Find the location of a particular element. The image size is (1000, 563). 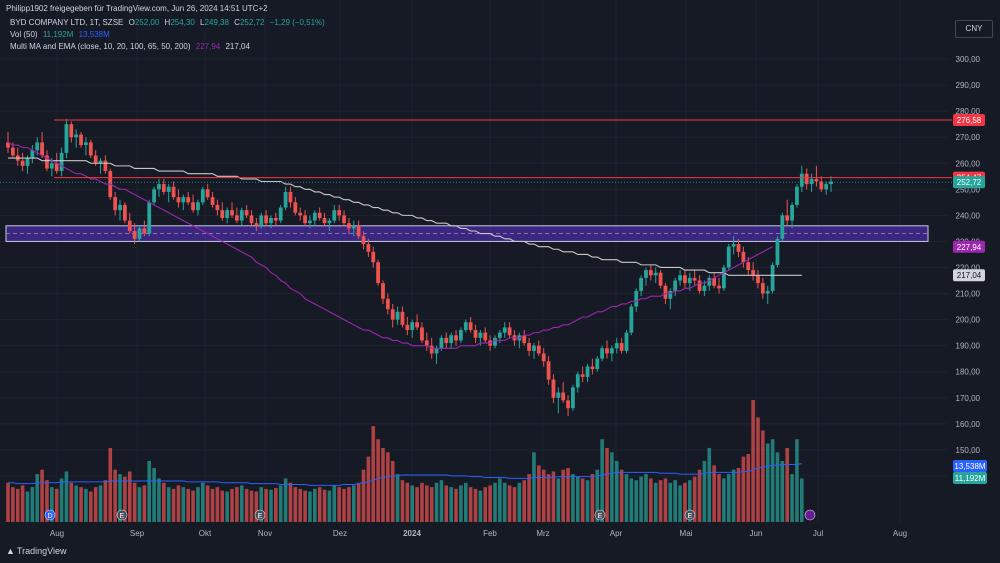

tradingview-logo-icon: ▲ is located at coordinates (10, 551).